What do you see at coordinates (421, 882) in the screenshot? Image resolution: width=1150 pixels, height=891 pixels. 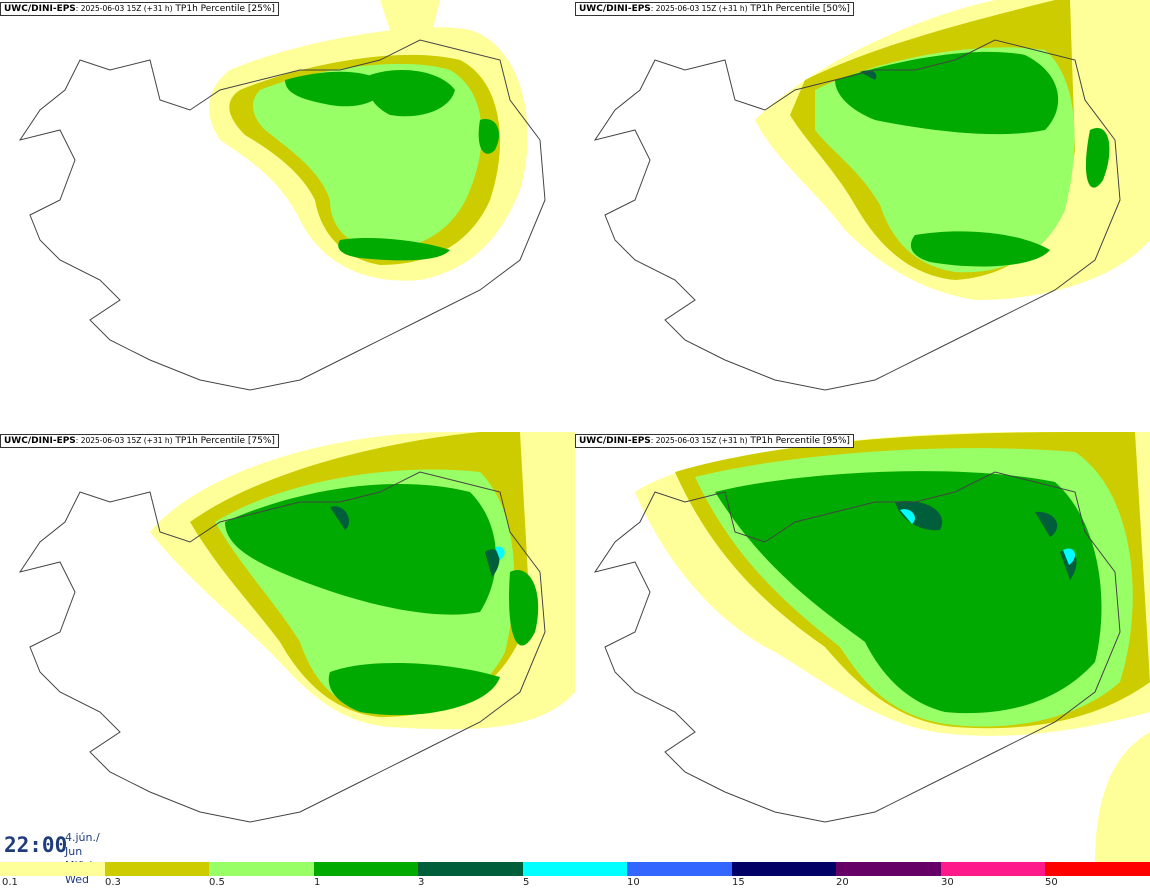 I see `legend-tick-label: 3` at bounding box center [421, 882].